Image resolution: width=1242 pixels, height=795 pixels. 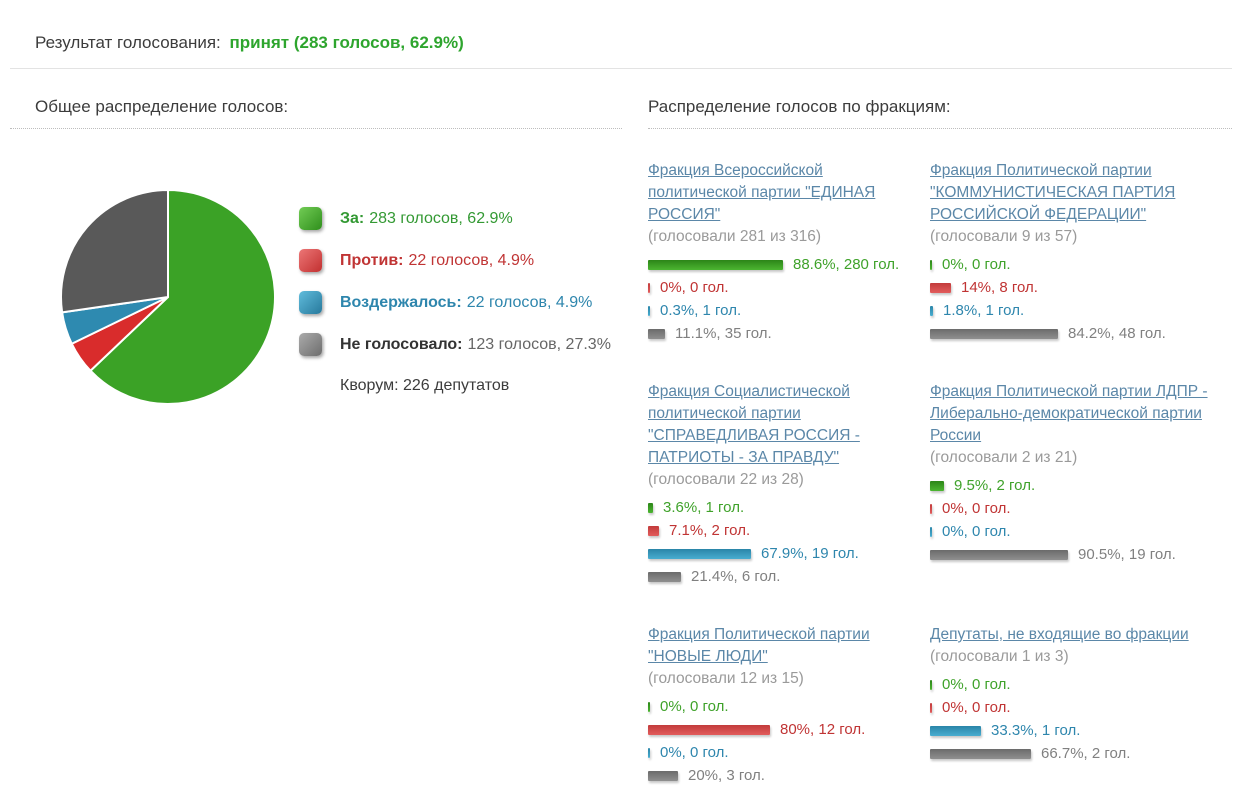 I want to click on vote-bar-label: 21.4%, 6 гол., so click(x=736, y=576).